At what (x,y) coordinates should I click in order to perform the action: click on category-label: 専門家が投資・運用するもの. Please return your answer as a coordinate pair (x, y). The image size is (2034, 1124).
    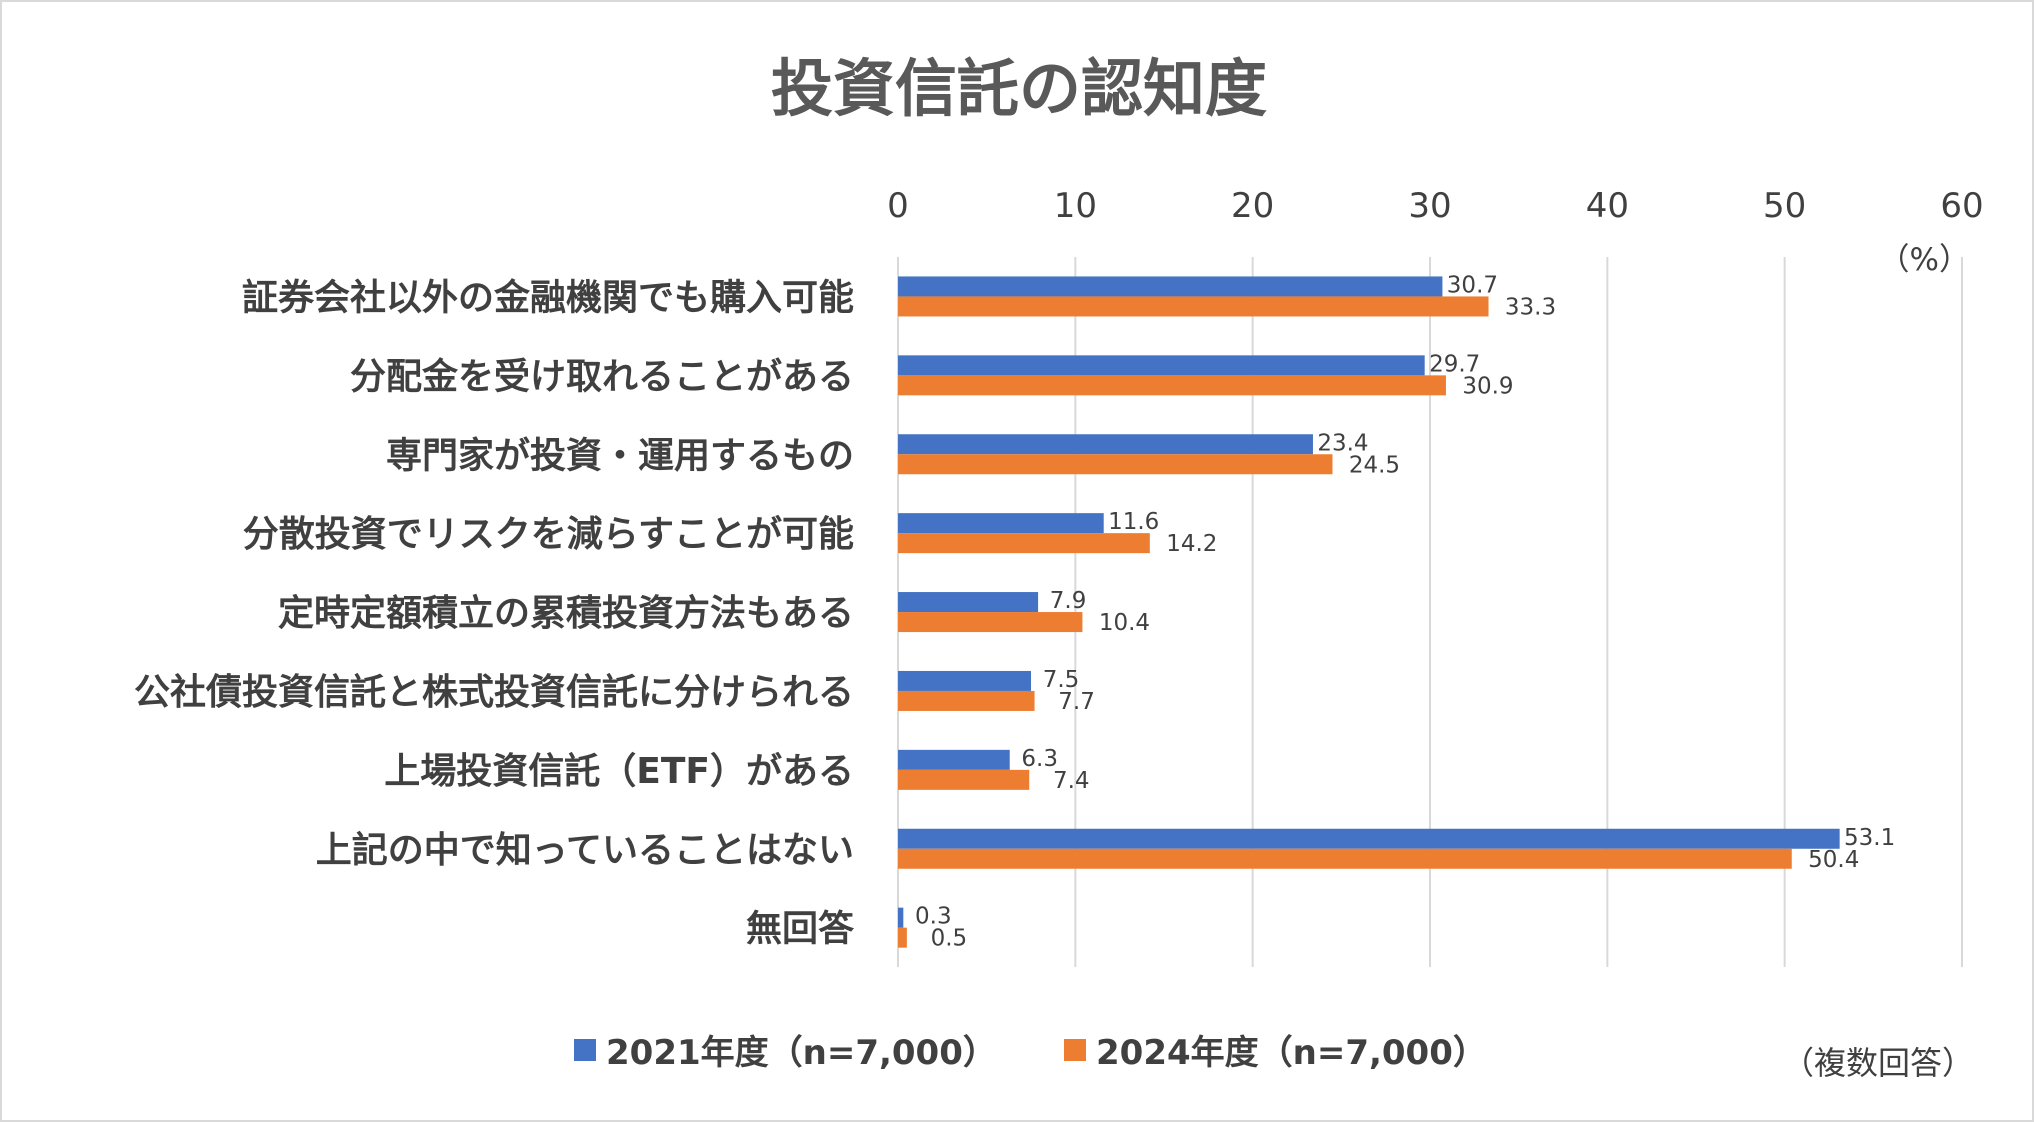
    Looking at the image, I should click on (620, 455).